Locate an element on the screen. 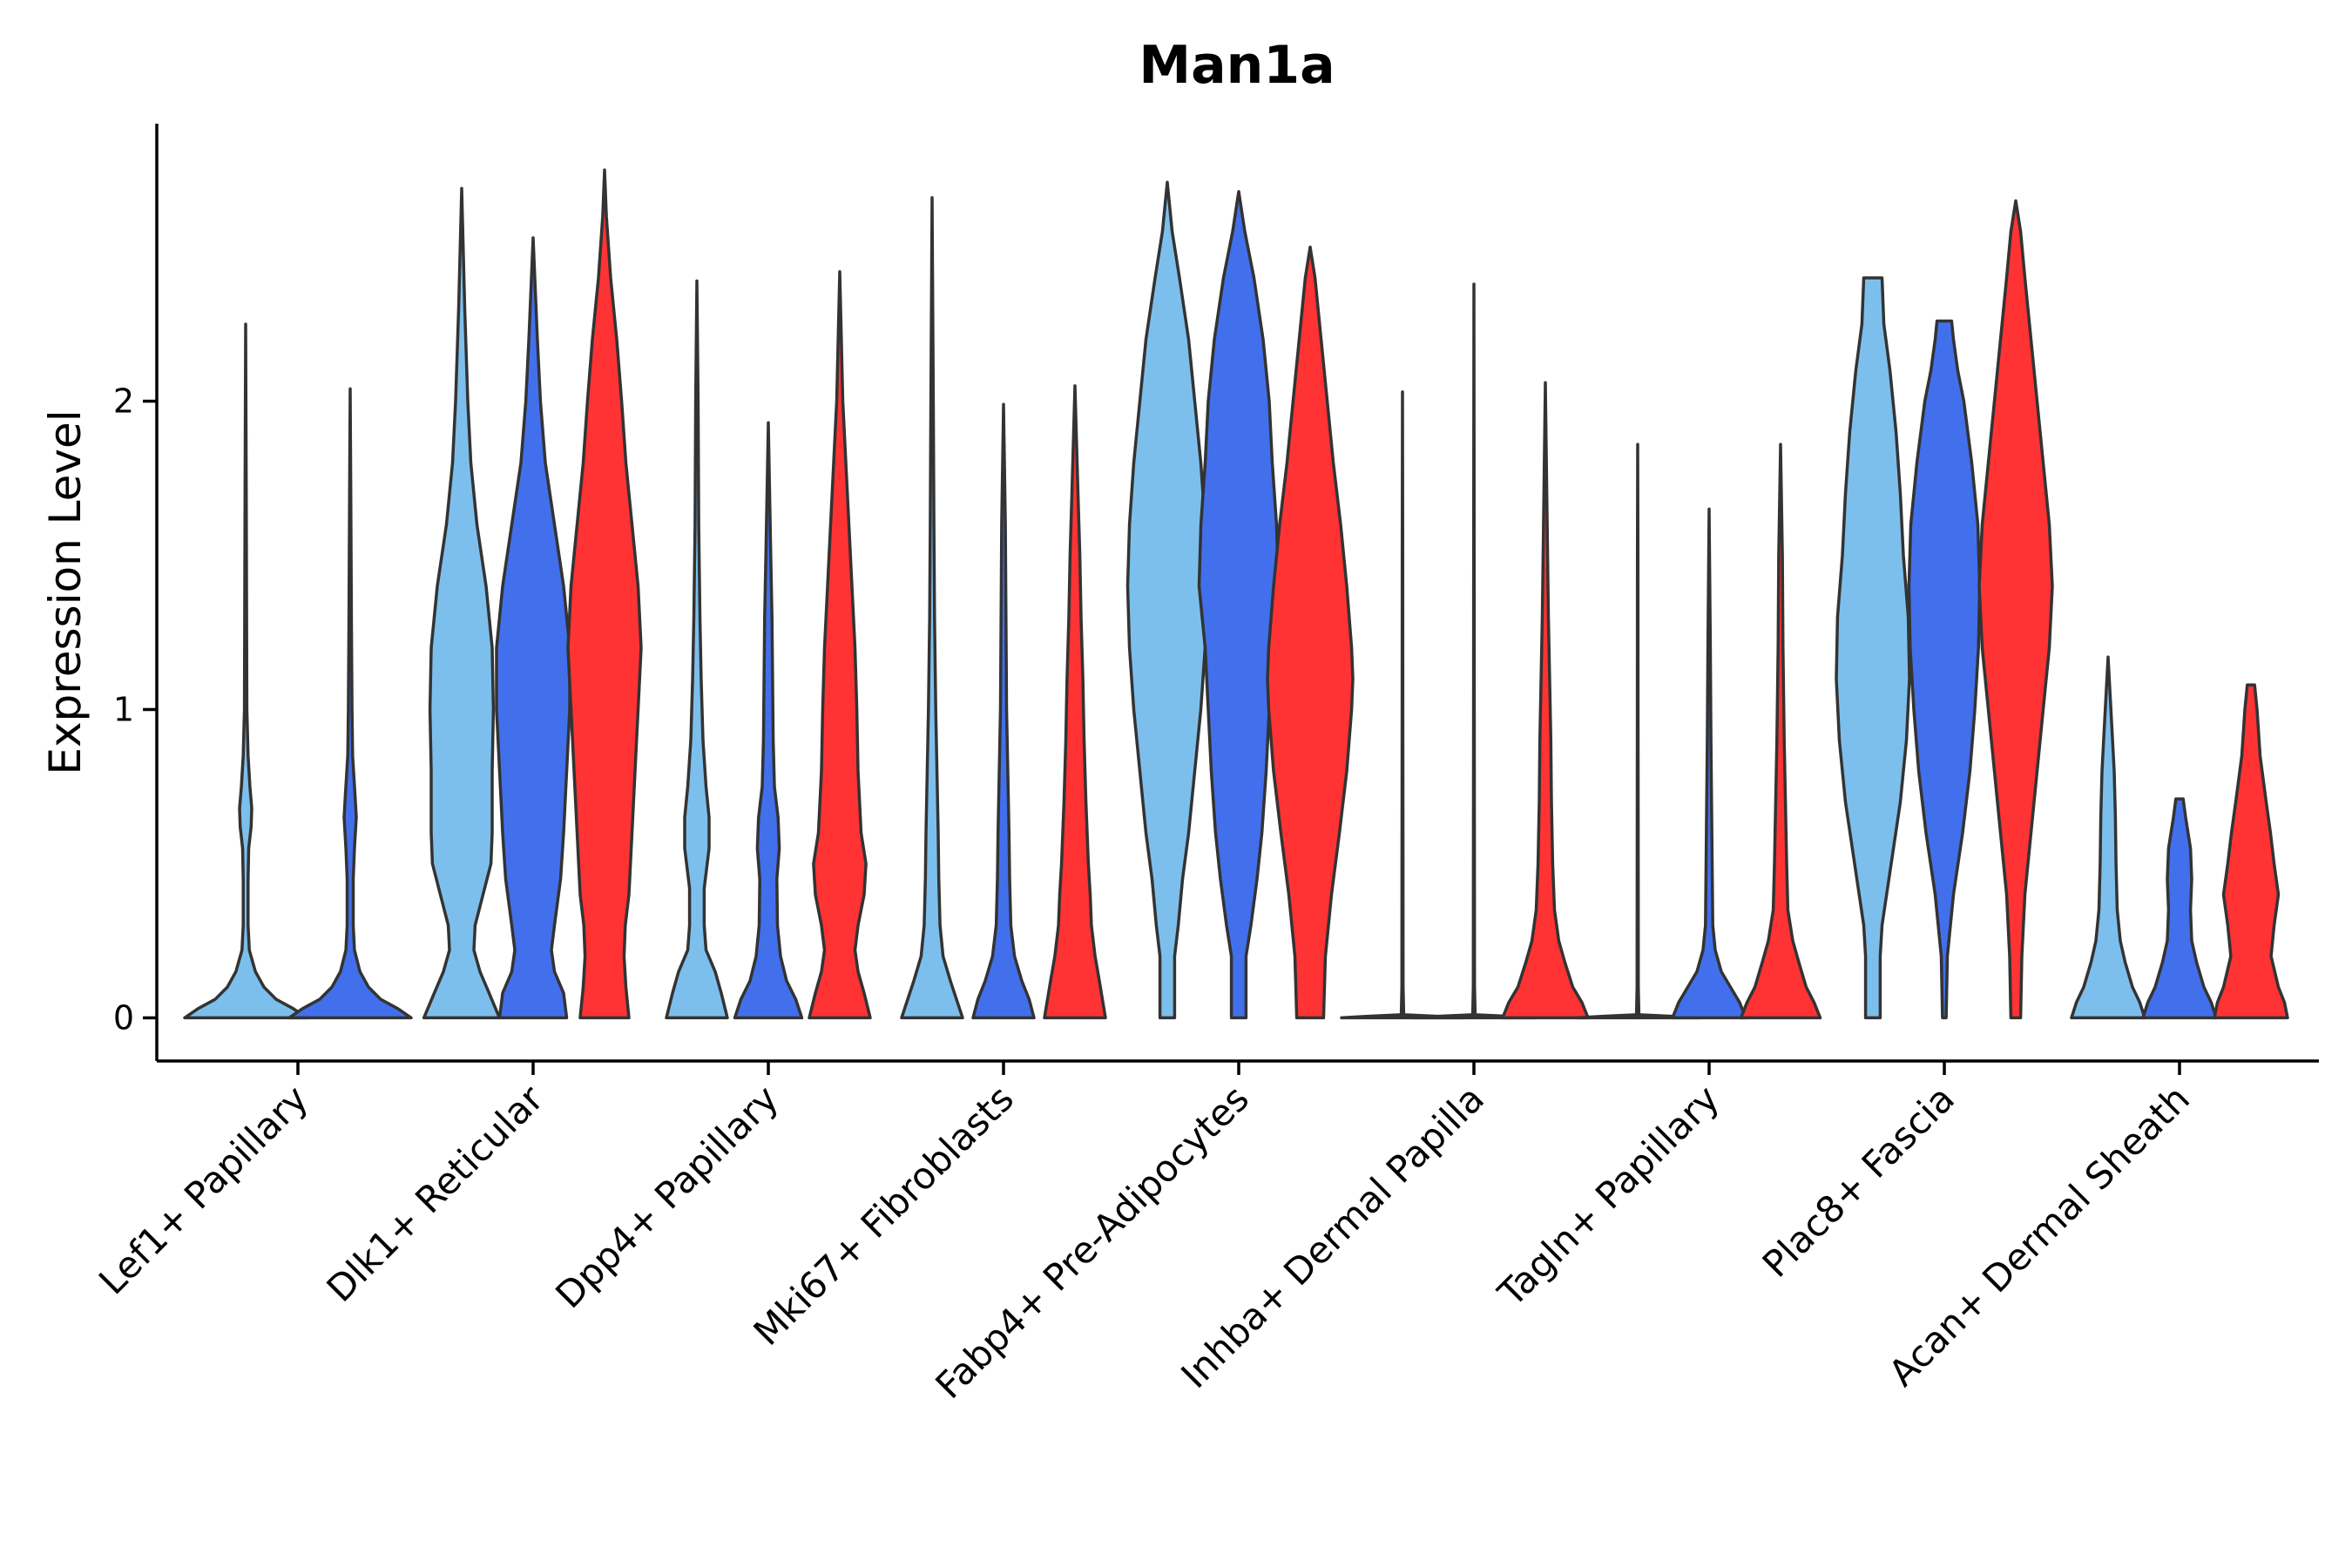  x-tick-label-0: Lef1+ Papillary is located at coordinates (204, 1189).